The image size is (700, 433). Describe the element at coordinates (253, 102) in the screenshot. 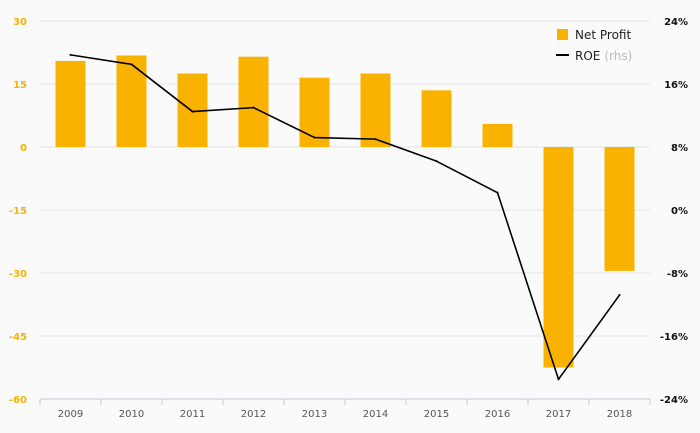

I see `bar-2012` at that location.